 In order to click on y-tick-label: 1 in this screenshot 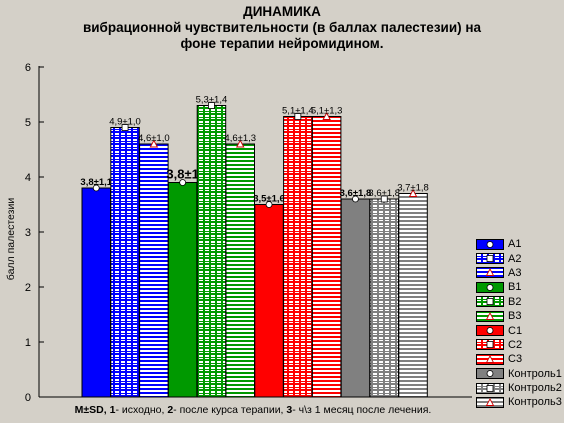, I will do `click(28, 343)`.